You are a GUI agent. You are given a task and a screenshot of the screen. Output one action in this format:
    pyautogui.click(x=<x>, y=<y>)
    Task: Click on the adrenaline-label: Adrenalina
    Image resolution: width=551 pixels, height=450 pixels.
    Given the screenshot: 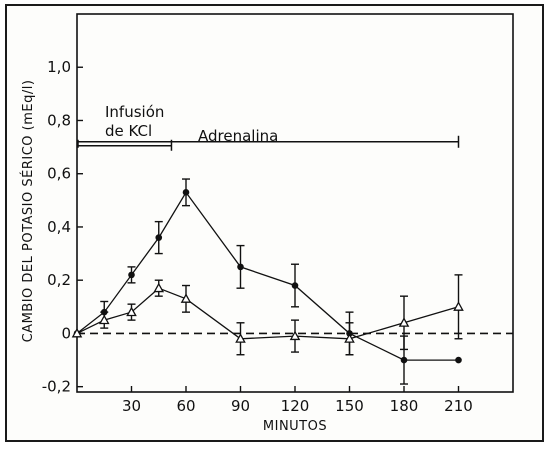 What is the action you would take?
    pyautogui.click(x=238, y=136)
    